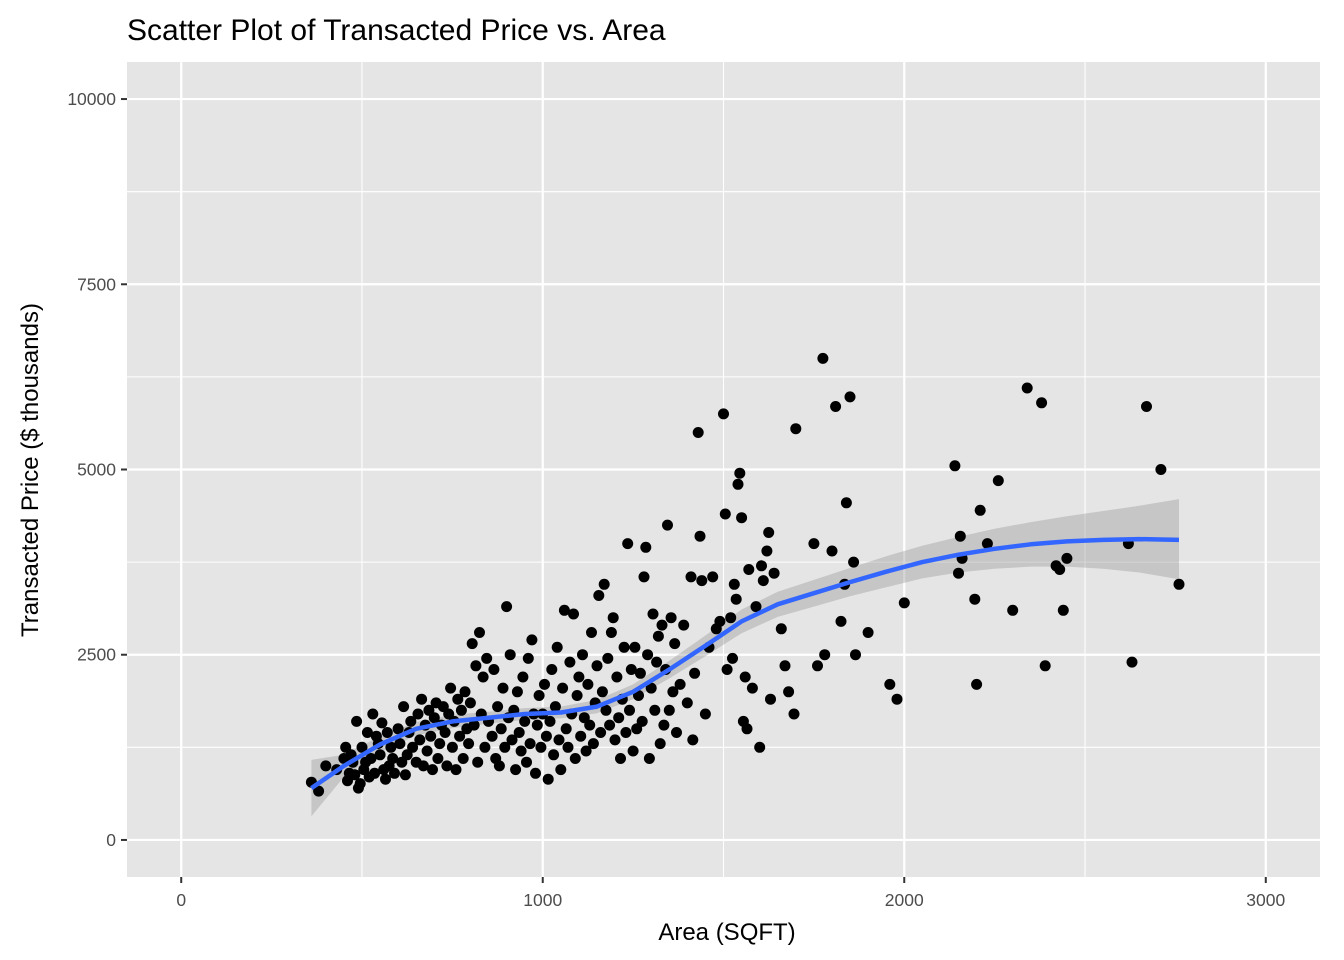  Describe the element at coordinates (30, 470) in the screenshot. I see `y-axis-title: Transacted Price ($ thousands)` at that location.